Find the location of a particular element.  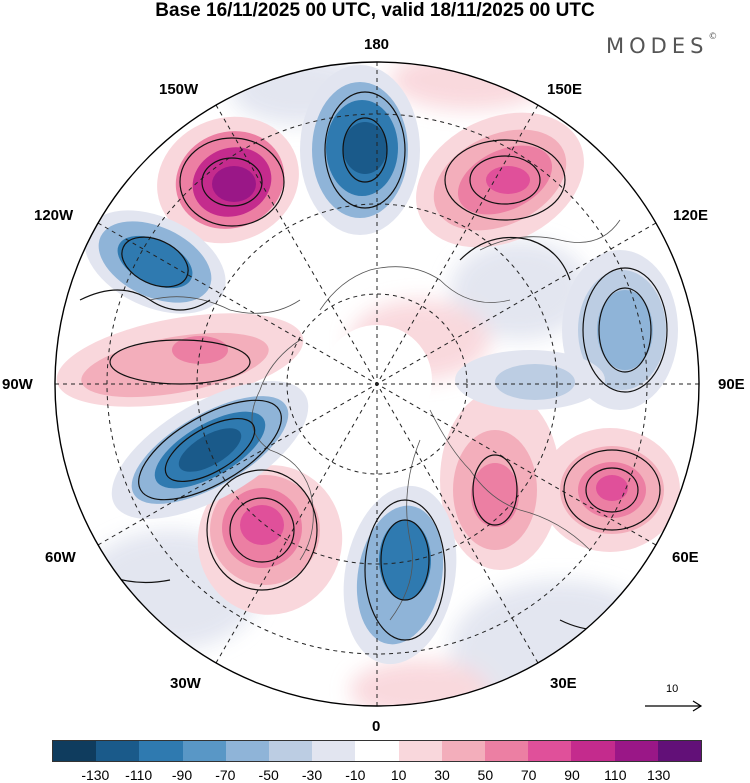

lon-label-150w: 150W is located at coordinates (179, 89).